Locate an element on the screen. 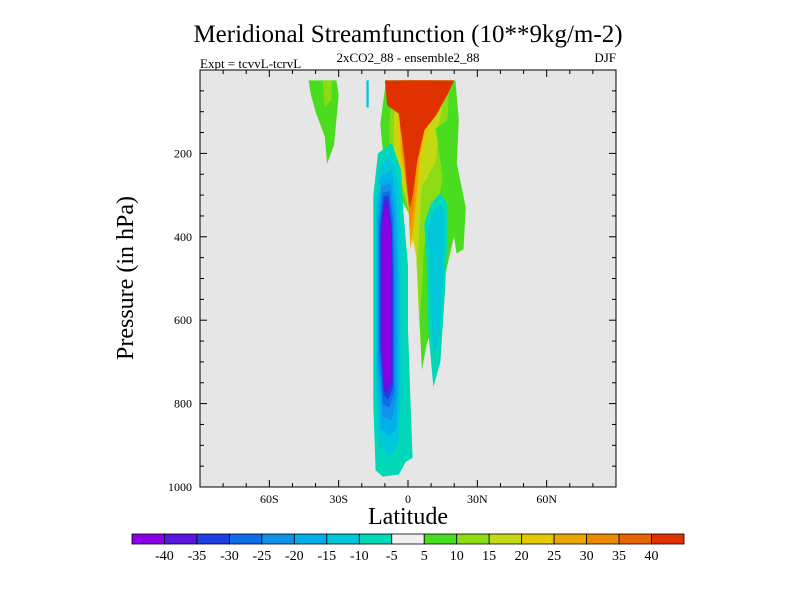  colorbar-label: -35 is located at coordinates (197, 556).